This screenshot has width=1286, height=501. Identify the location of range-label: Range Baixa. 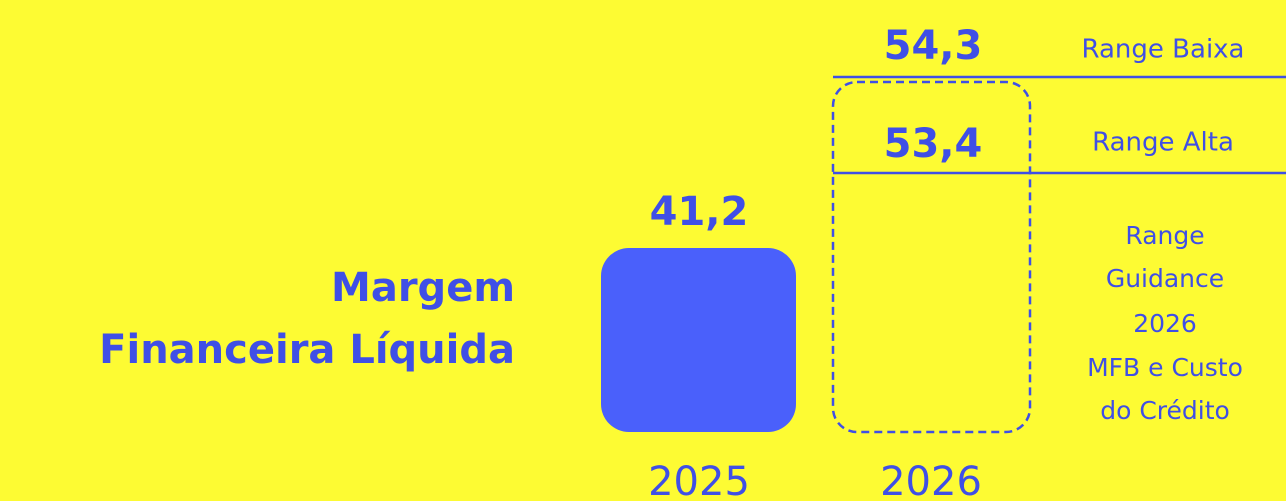
(1163, 50).